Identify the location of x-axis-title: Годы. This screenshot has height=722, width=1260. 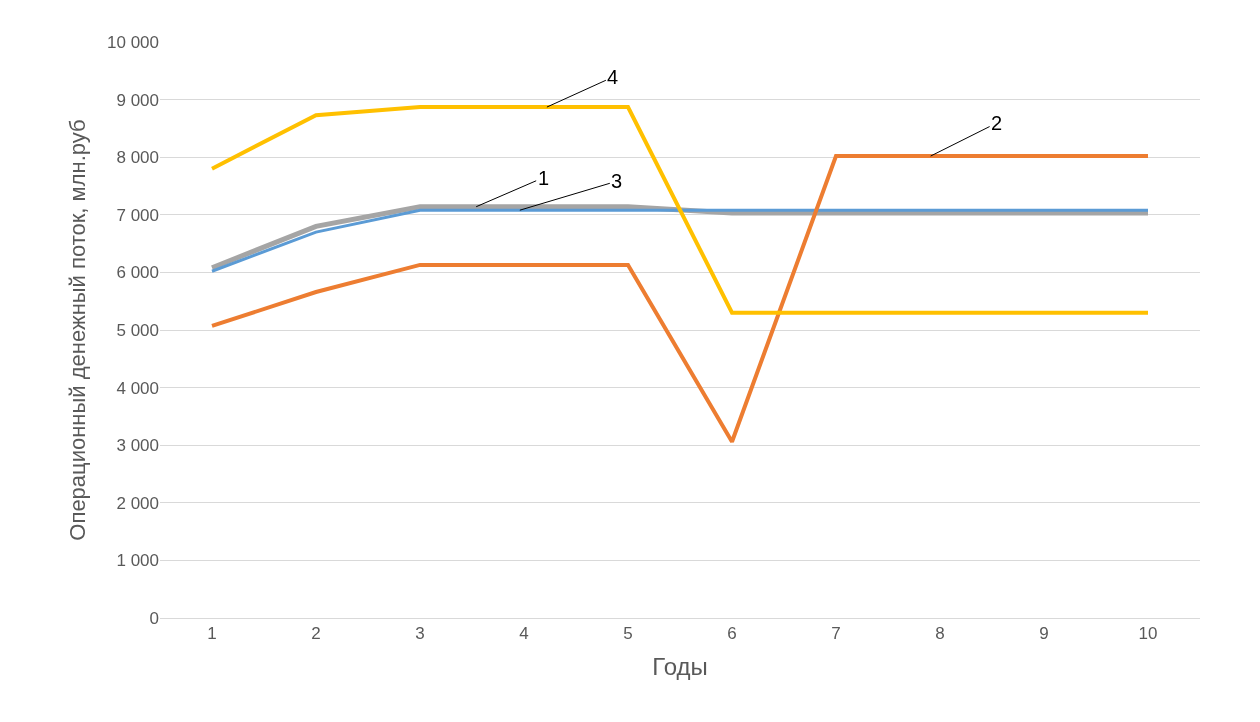
(680, 666).